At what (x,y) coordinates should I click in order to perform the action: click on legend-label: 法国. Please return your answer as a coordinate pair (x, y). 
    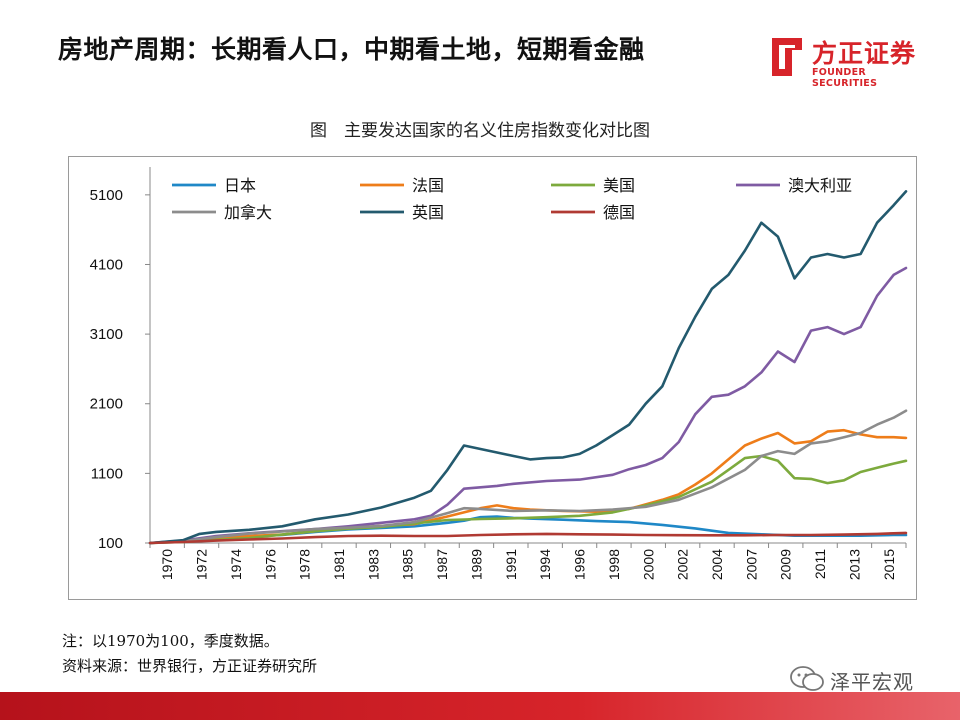
    Looking at the image, I should click on (428, 186).